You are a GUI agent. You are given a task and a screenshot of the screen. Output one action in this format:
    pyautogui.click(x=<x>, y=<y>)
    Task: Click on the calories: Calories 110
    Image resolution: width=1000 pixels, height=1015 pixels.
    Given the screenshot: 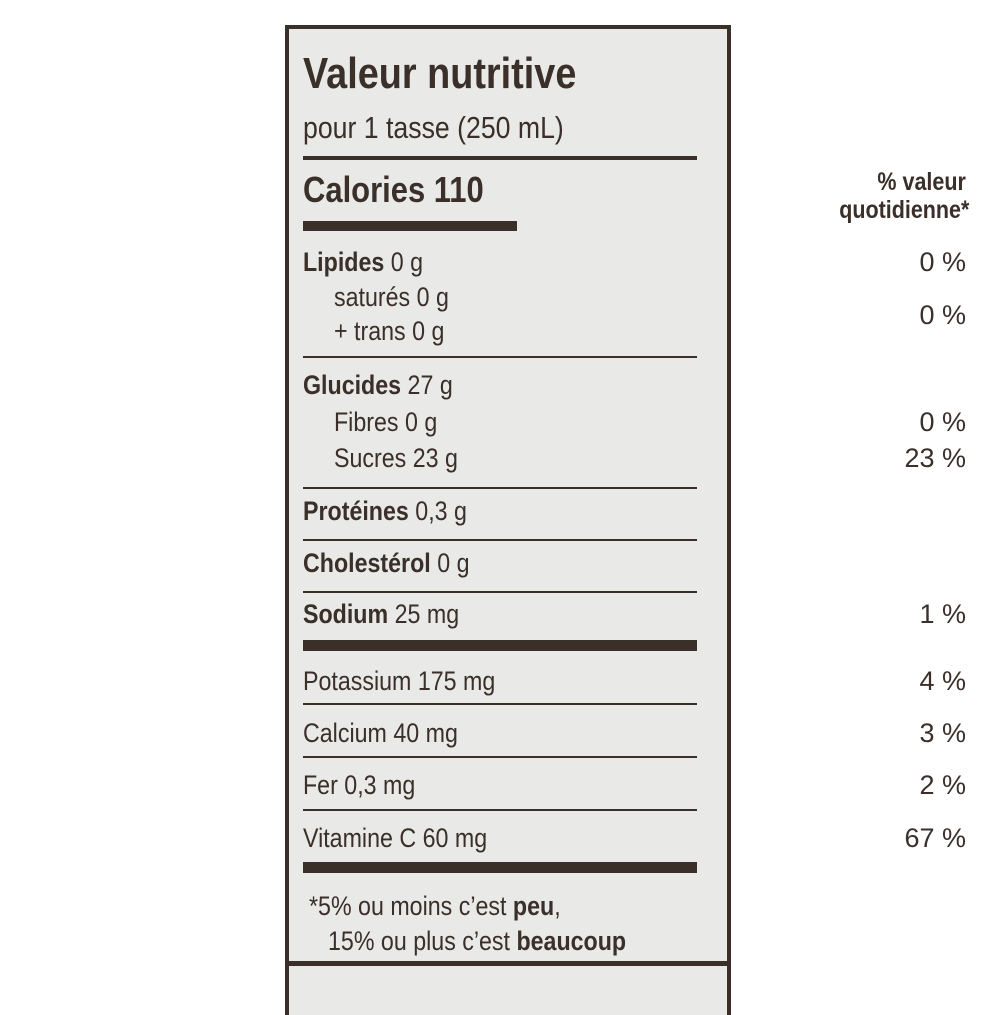 What is the action you would take?
    pyautogui.click(x=393, y=189)
    